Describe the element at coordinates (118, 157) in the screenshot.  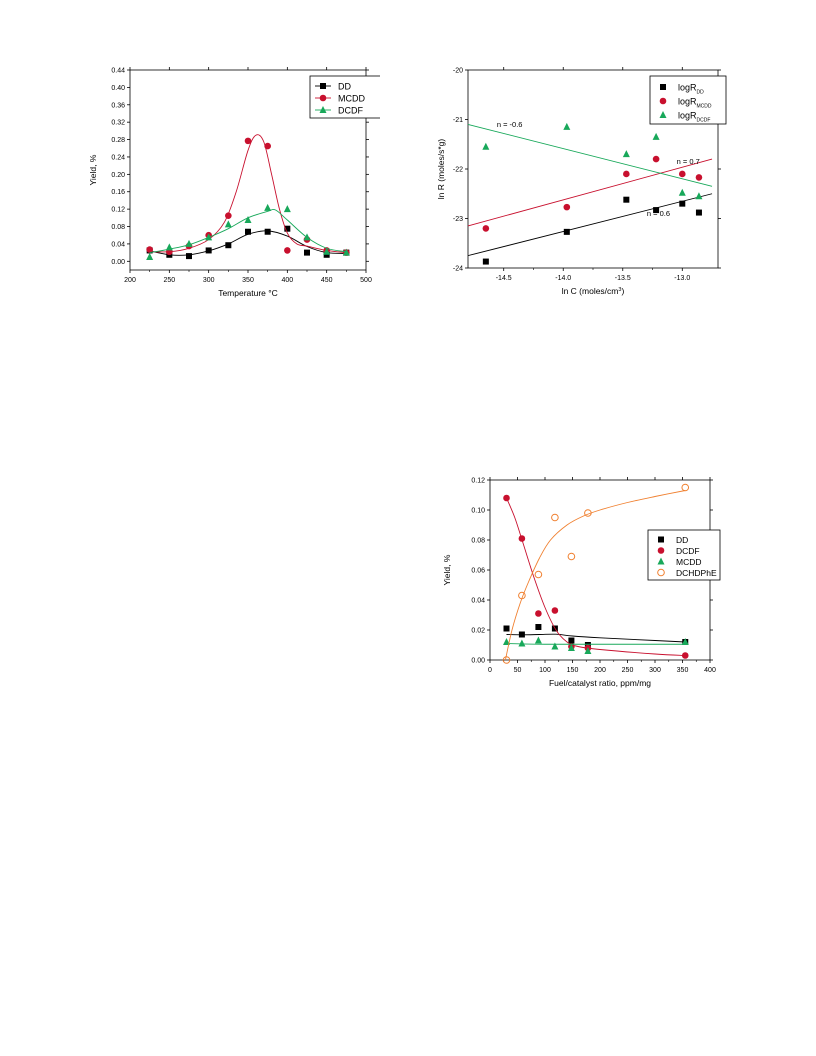
I see `y-tick-label: 0.24` at that location.